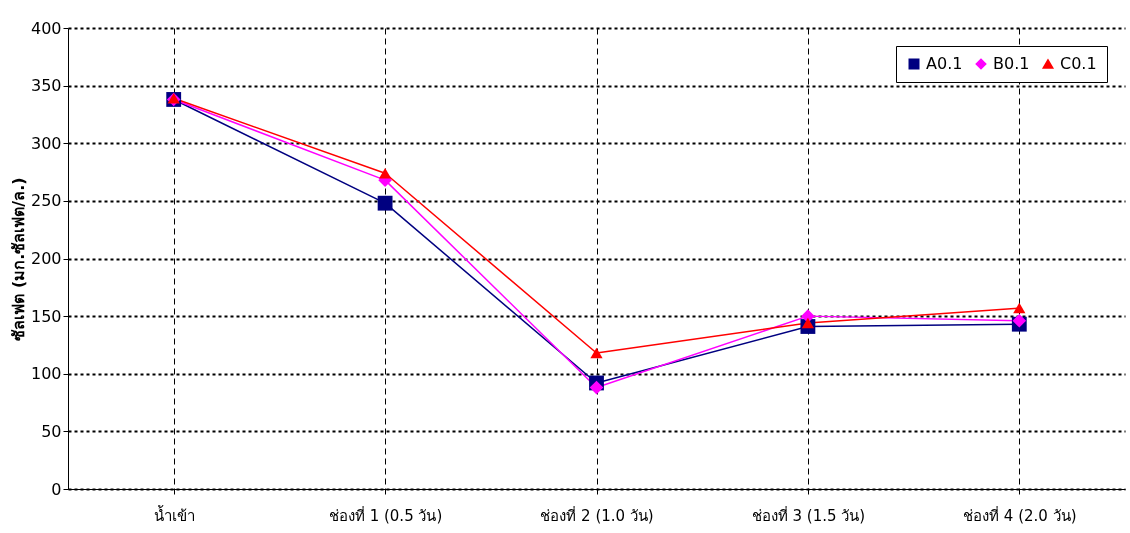  What do you see at coordinates (808, 514) in the screenshot?
I see `x-tick-label: ช่องที่ 3 (1.5 วัน)` at bounding box center [808, 514].